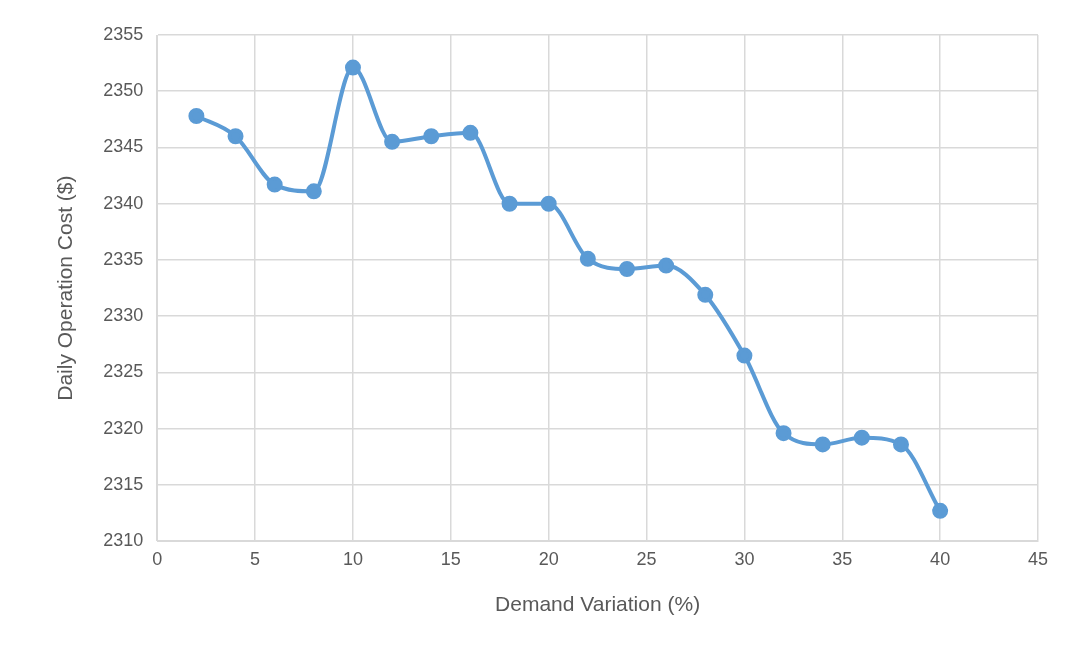 The width and height of the screenshot is (1078, 652). What do you see at coordinates (255, 558) in the screenshot?
I see `x-tick-label: 5` at bounding box center [255, 558].